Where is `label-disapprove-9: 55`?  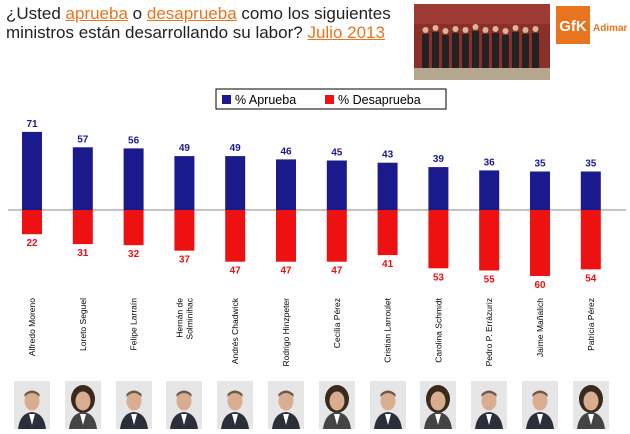
label-disapprove-9: 55 is located at coordinates (490, 280).